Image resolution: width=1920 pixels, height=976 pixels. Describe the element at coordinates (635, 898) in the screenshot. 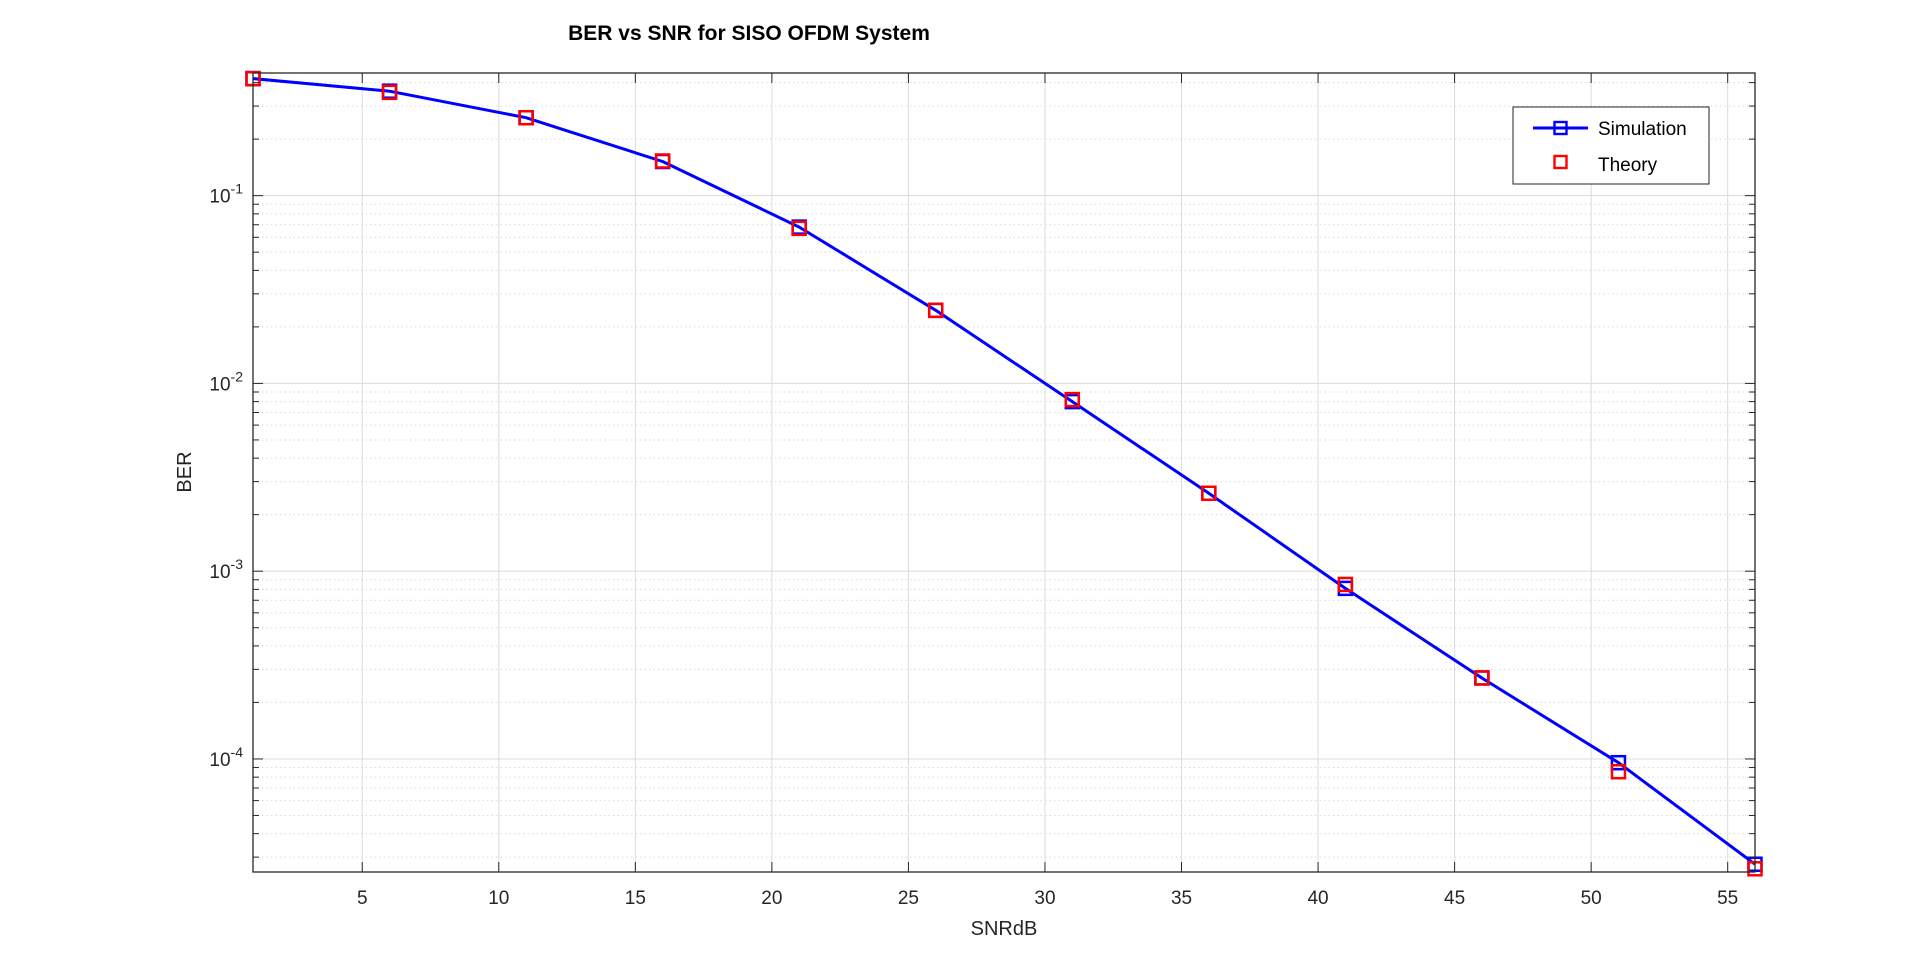

I see `x-tick-label: 15` at that location.